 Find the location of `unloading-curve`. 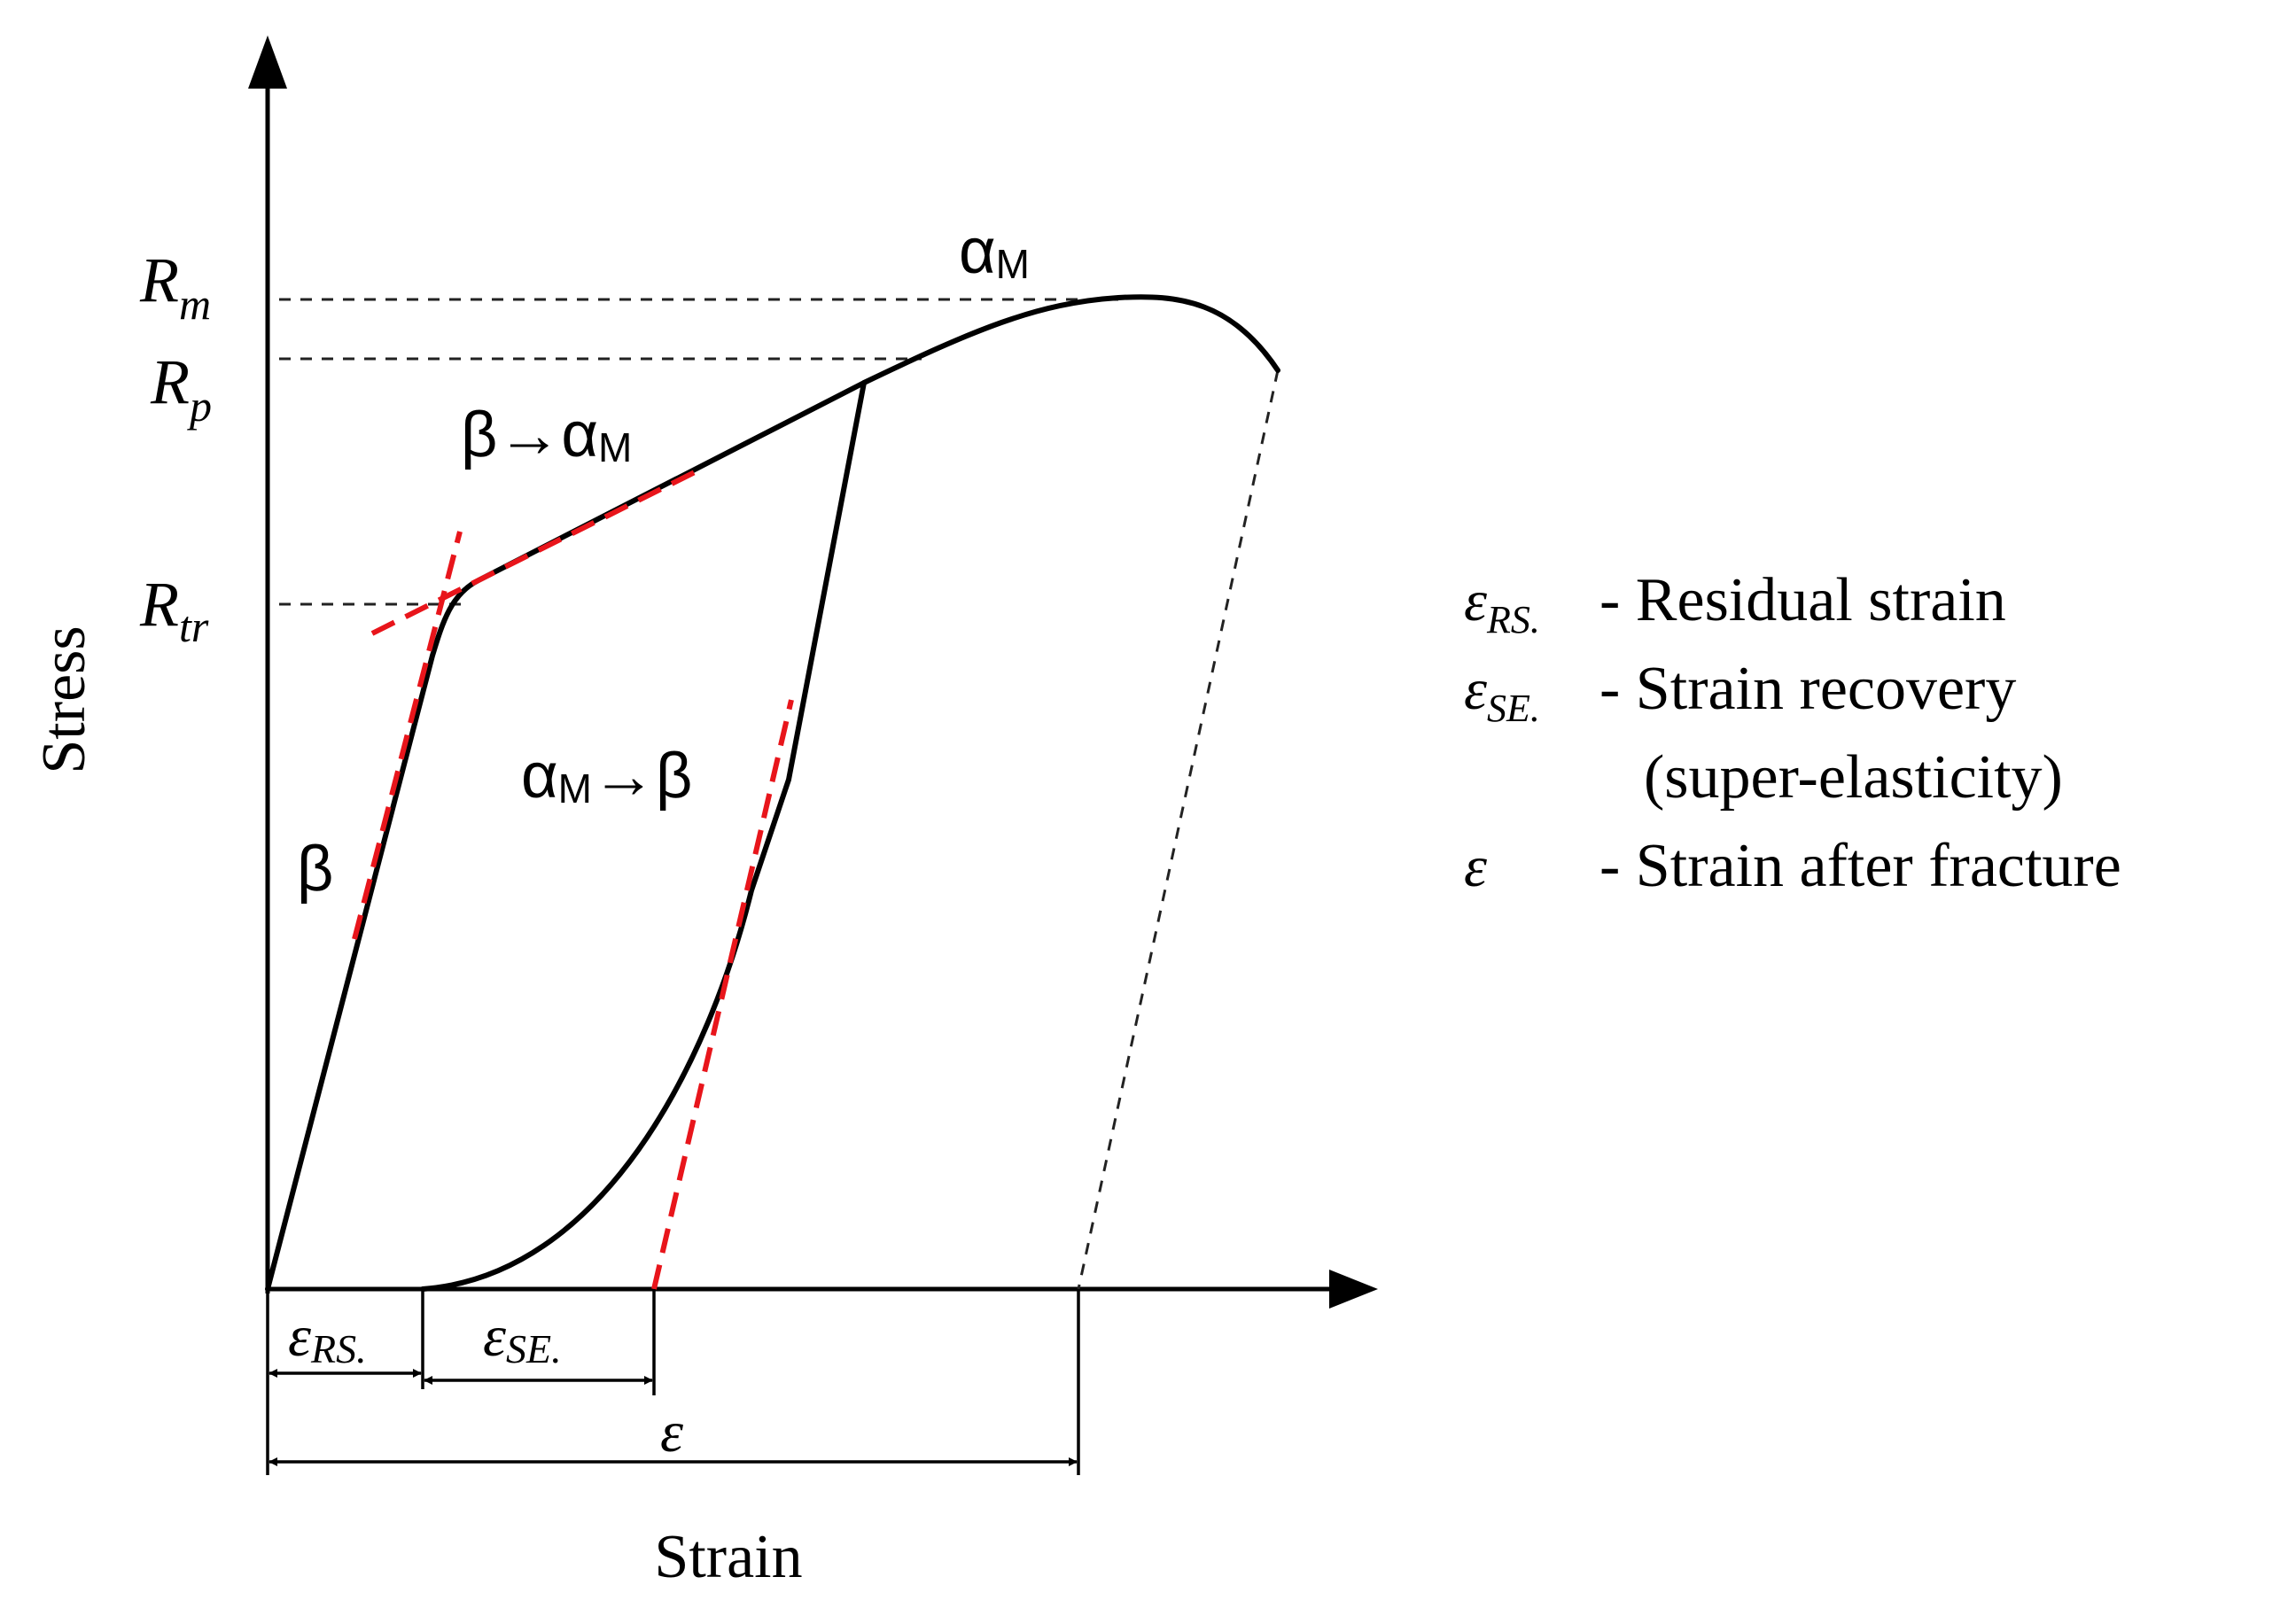

unloading-curve is located at coordinates (643, 836).